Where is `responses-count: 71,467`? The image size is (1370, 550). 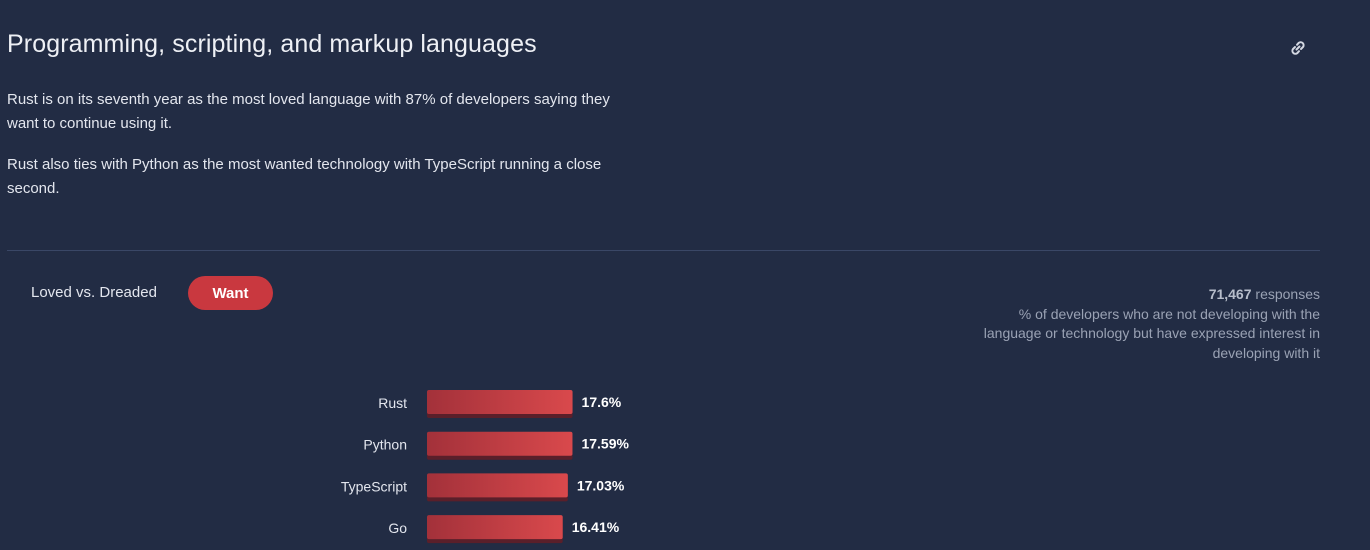 responses-count: 71,467 is located at coordinates (1230, 294).